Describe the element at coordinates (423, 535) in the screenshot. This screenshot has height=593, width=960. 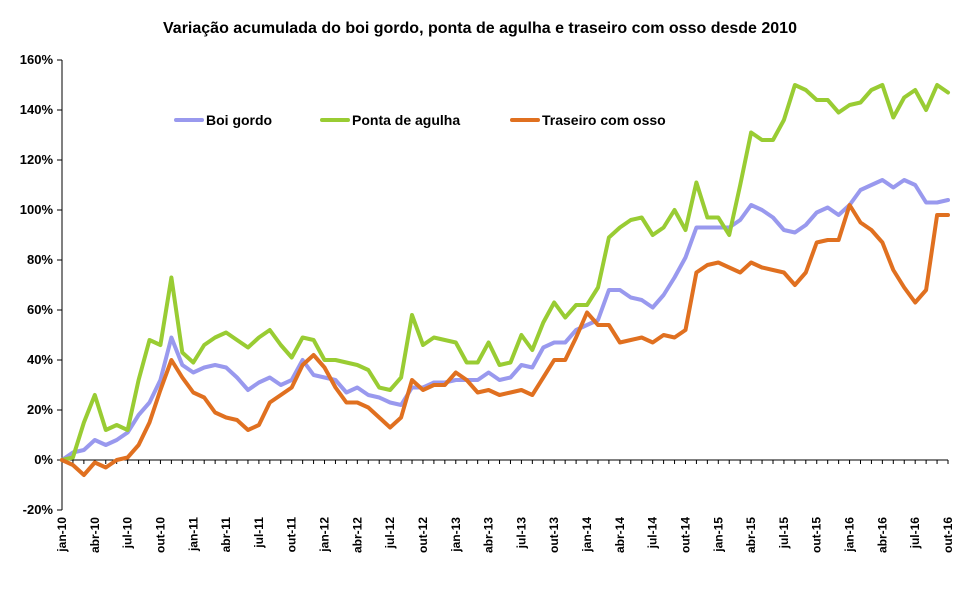
I see `x-tick-label: out-12` at that location.